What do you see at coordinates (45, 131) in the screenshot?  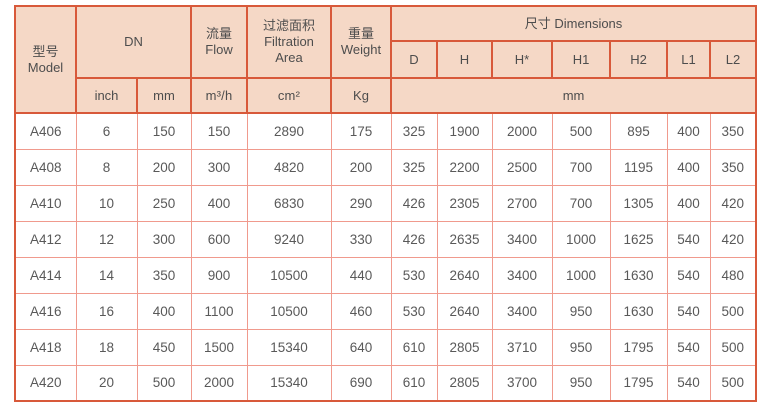 I see `cell-model: A406` at bounding box center [45, 131].